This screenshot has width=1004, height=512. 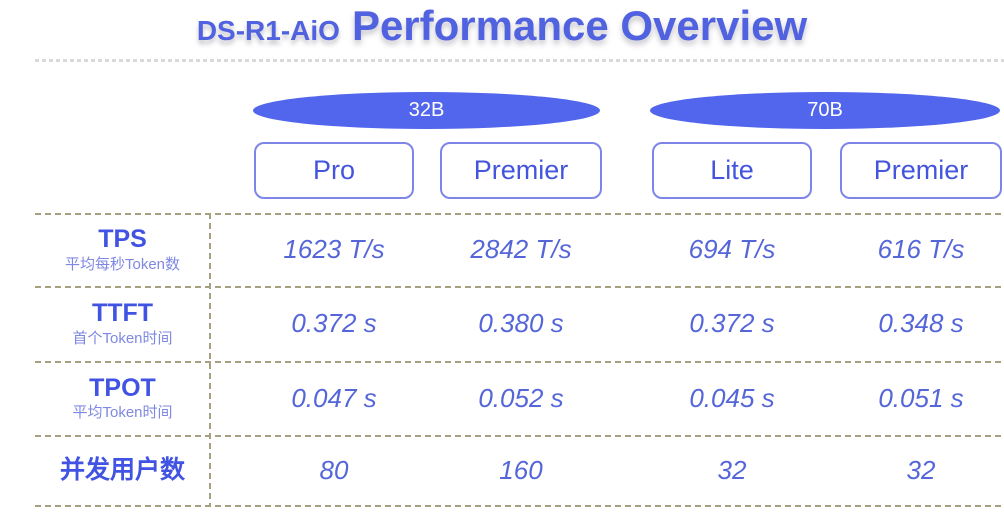 What do you see at coordinates (334, 249) in the screenshot?
I see `value-tps-pro: 1623 T/s` at bounding box center [334, 249].